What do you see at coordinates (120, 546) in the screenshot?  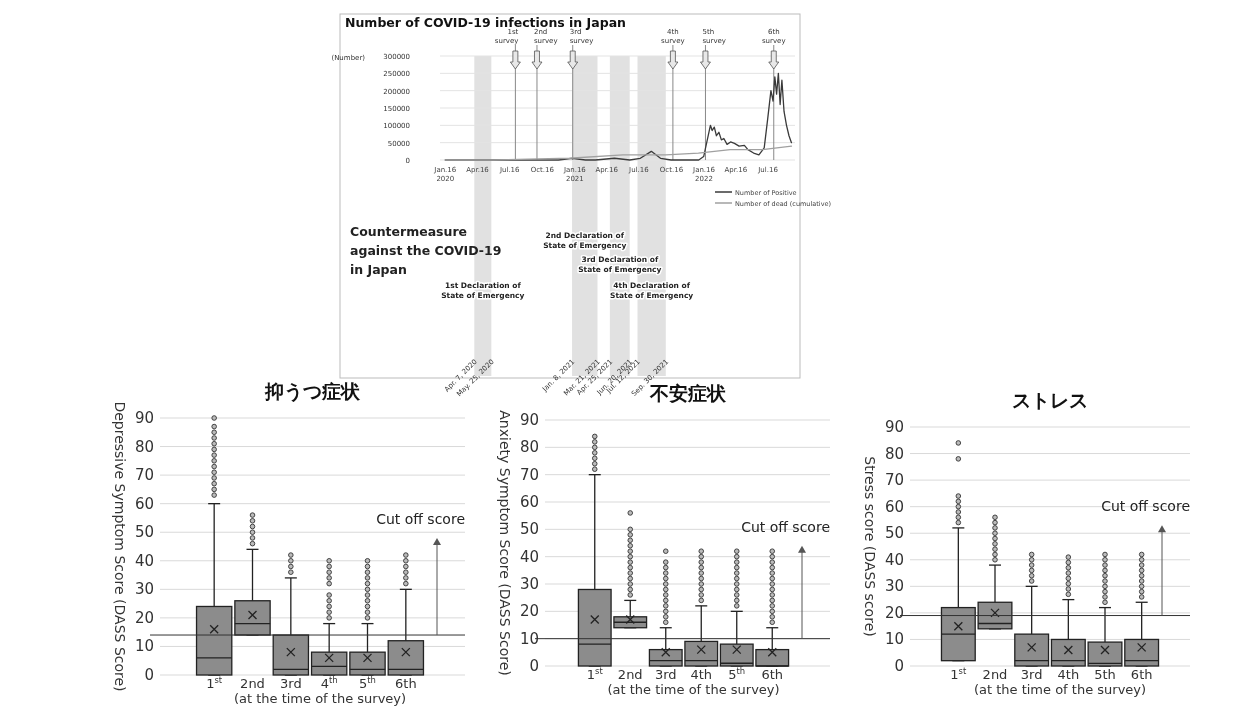 I see `y-axis-title: Depressive Symptom Score (DASS Score)` at bounding box center [120, 546].